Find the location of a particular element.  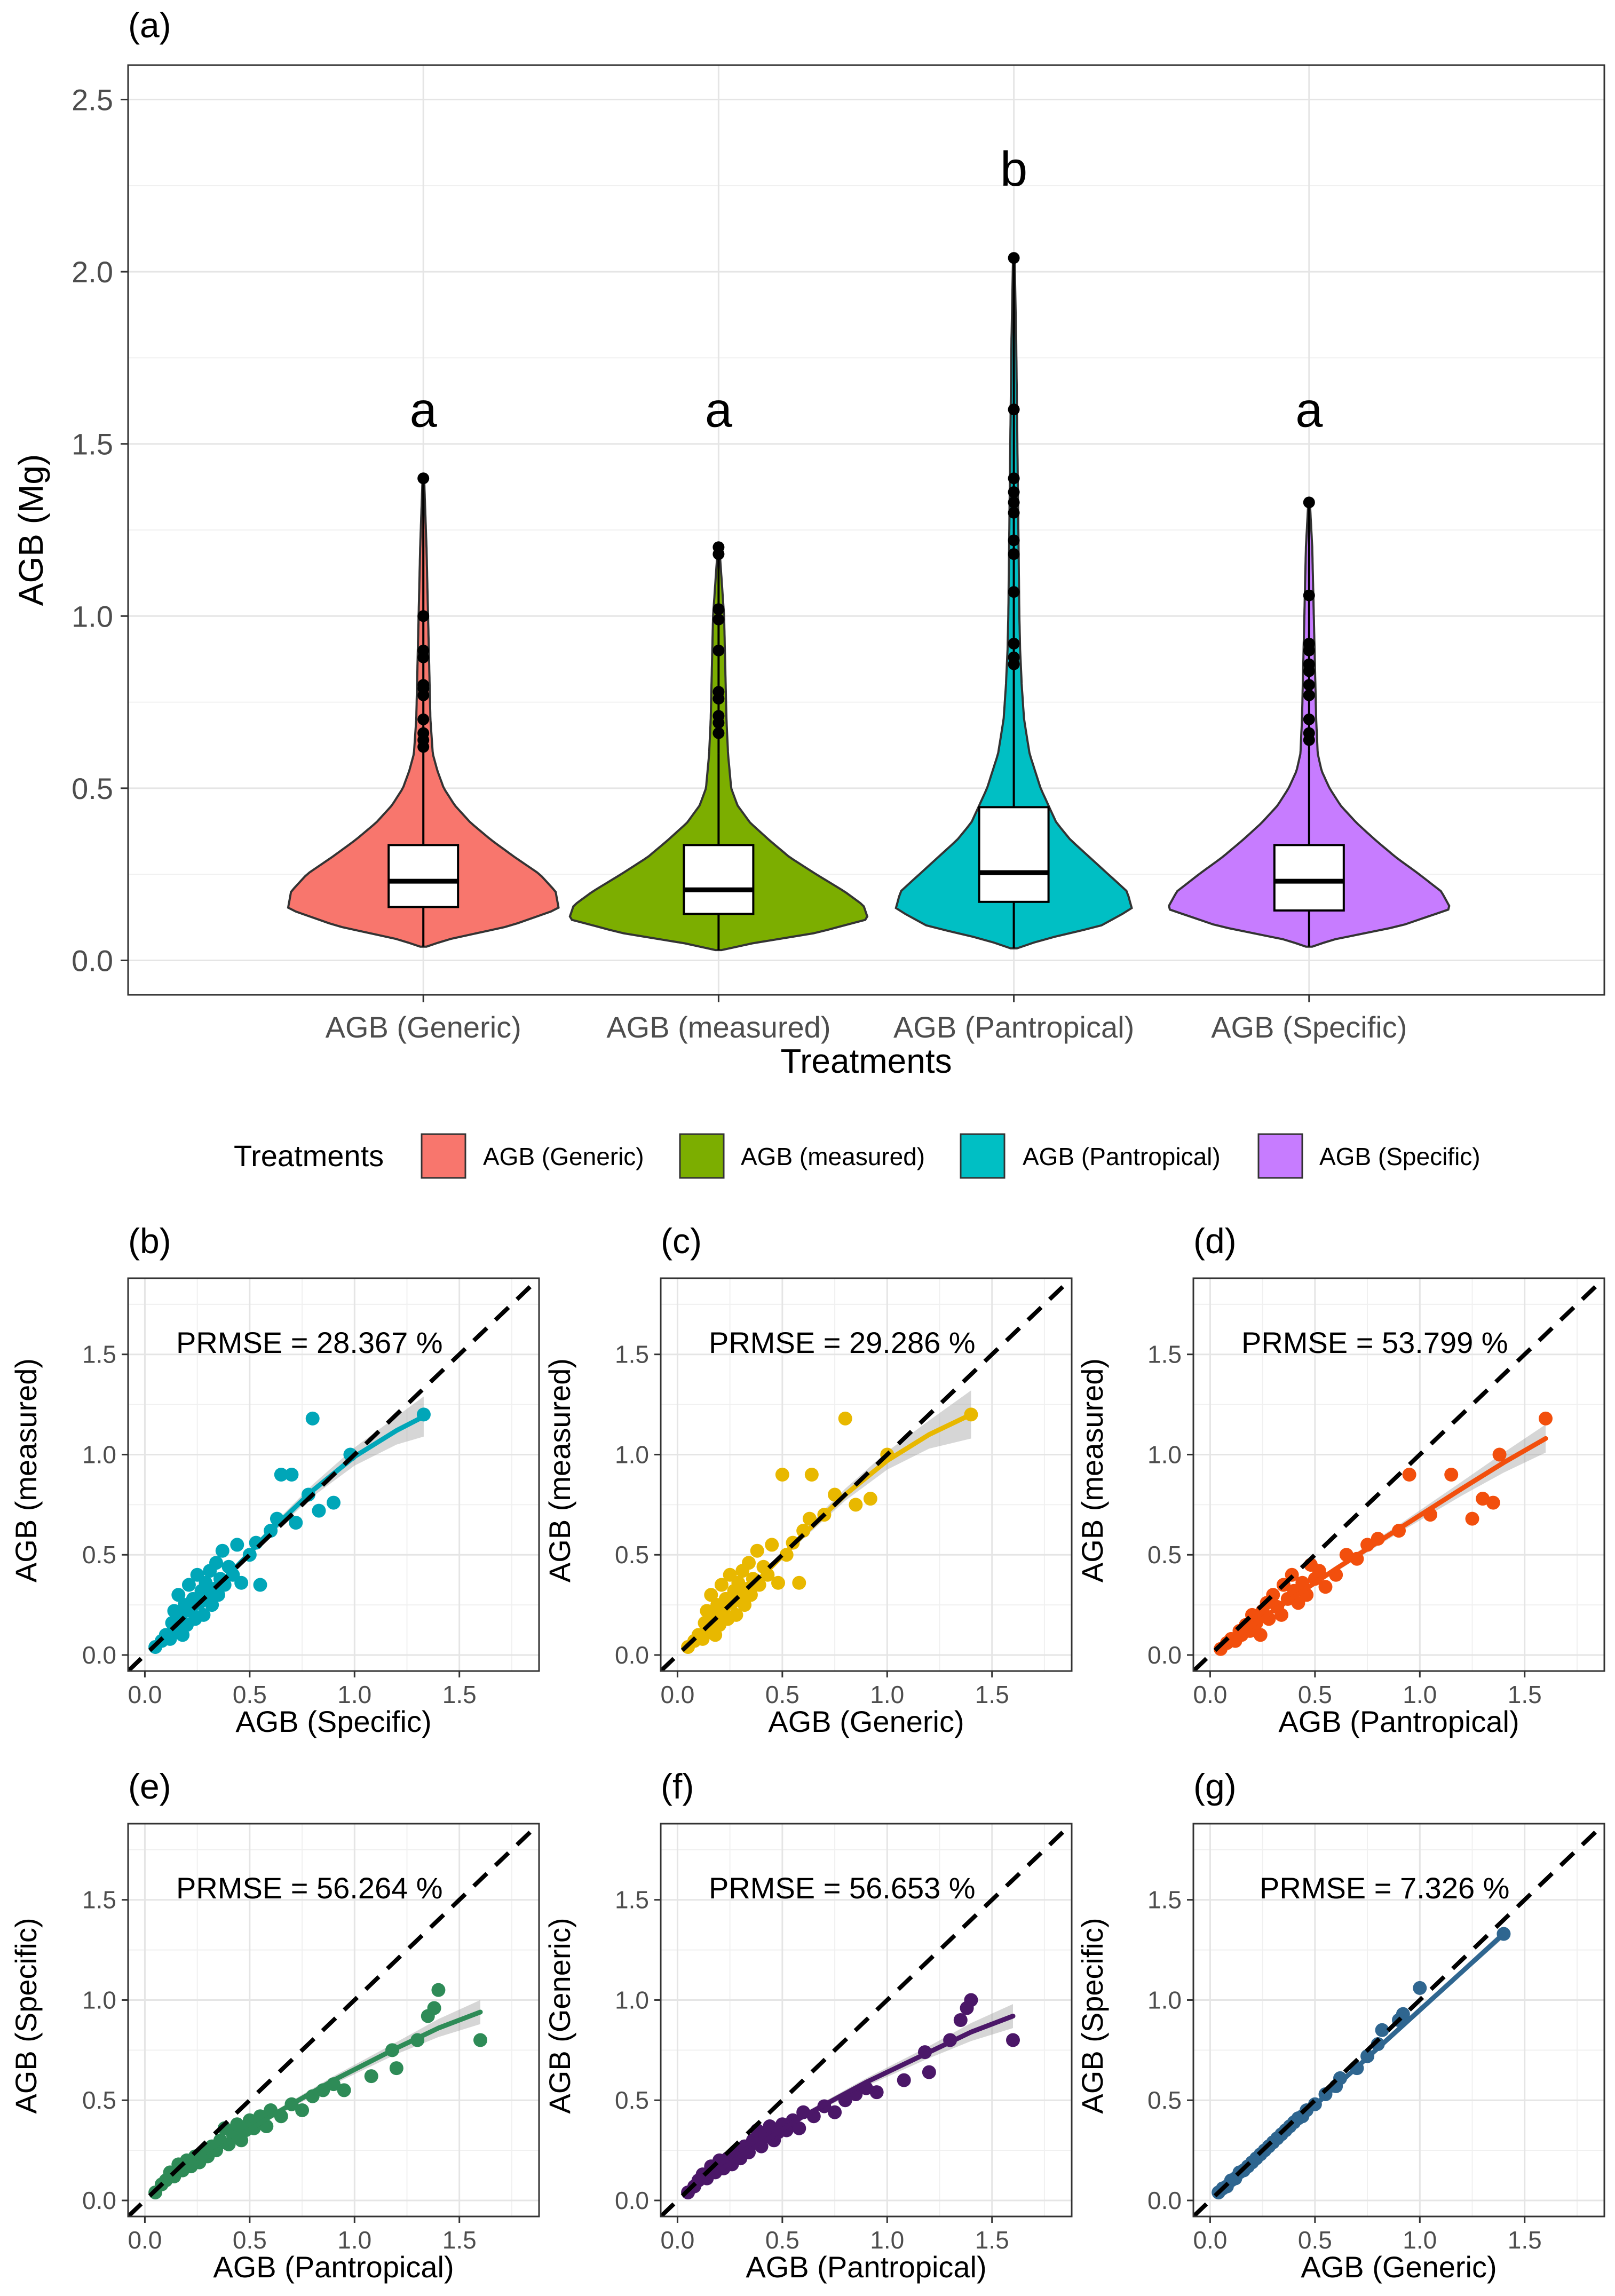

x-axis-title: AGB (Pantropical) is located at coordinates (333, 2267).